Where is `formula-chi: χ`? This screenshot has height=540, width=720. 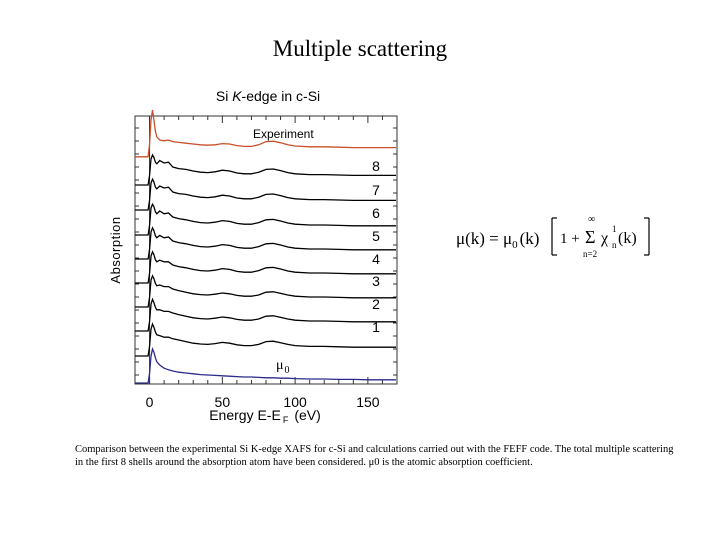 formula-chi: χ is located at coordinates (604, 238).